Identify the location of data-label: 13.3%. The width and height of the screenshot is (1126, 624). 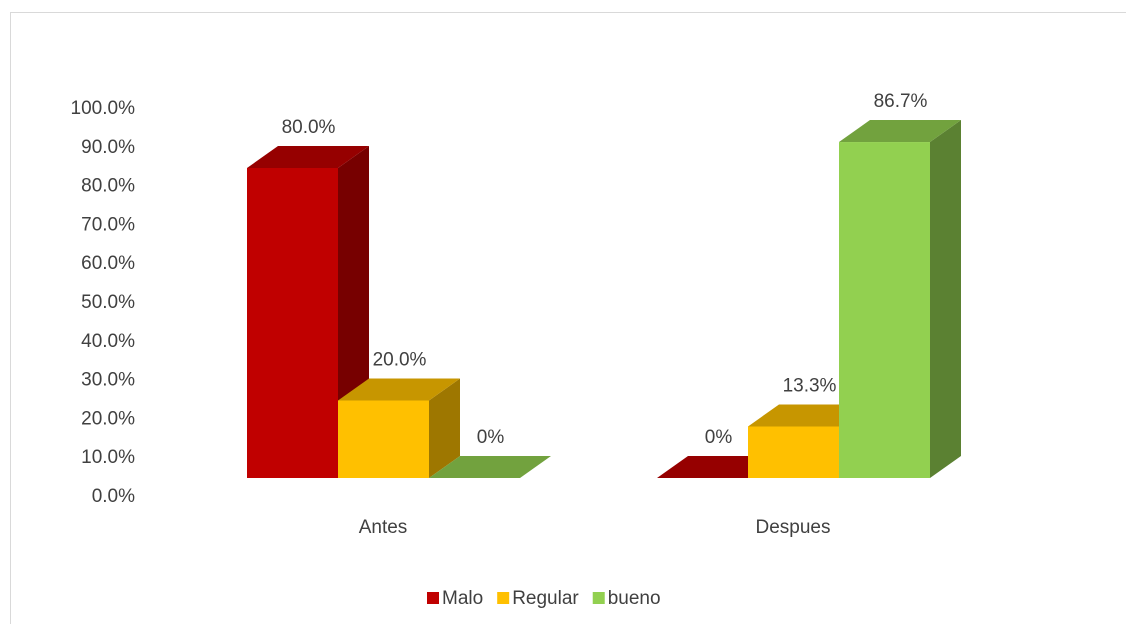
(810, 385).